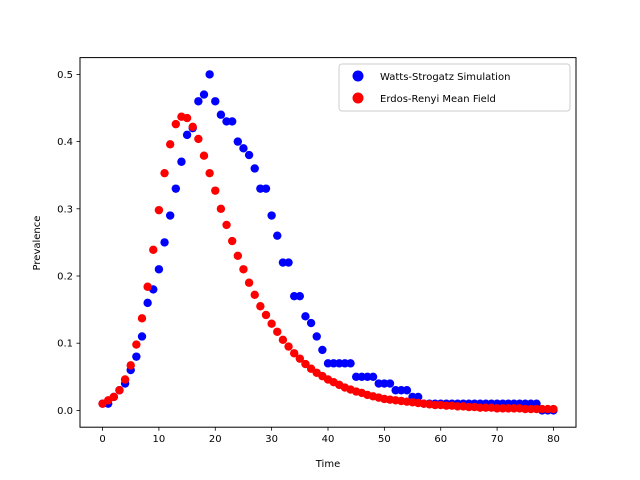 This screenshot has height=480, width=640. I want to click on x-tick-label: 0, so click(102, 439).